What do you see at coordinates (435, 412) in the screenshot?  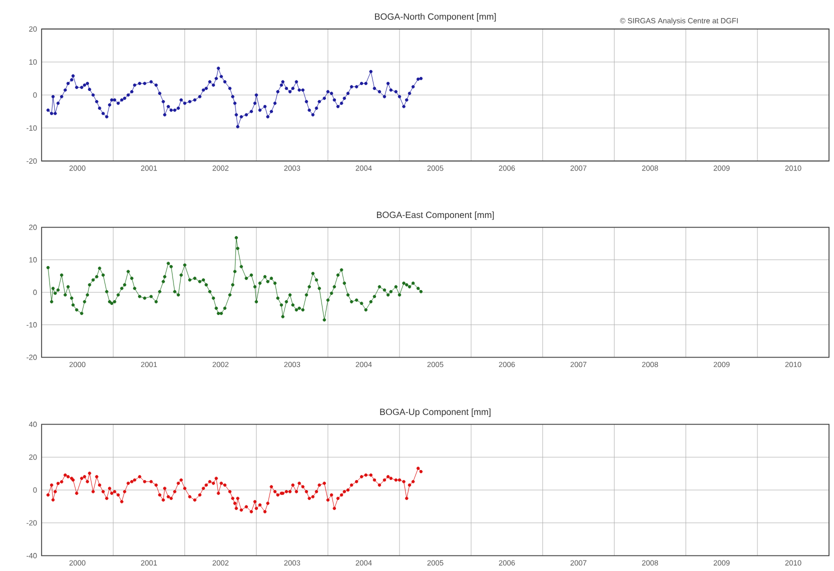 I see `chart-title: BOGA-Up Component [mm]` at bounding box center [435, 412].